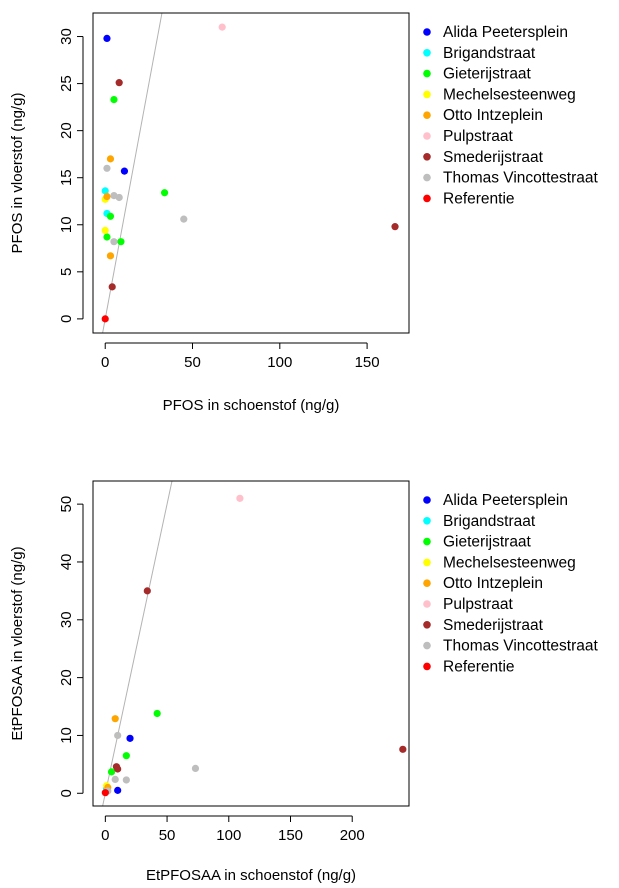 This screenshot has height=888, width=619. I want to click on y-tick-label: 25, so click(66, 83).